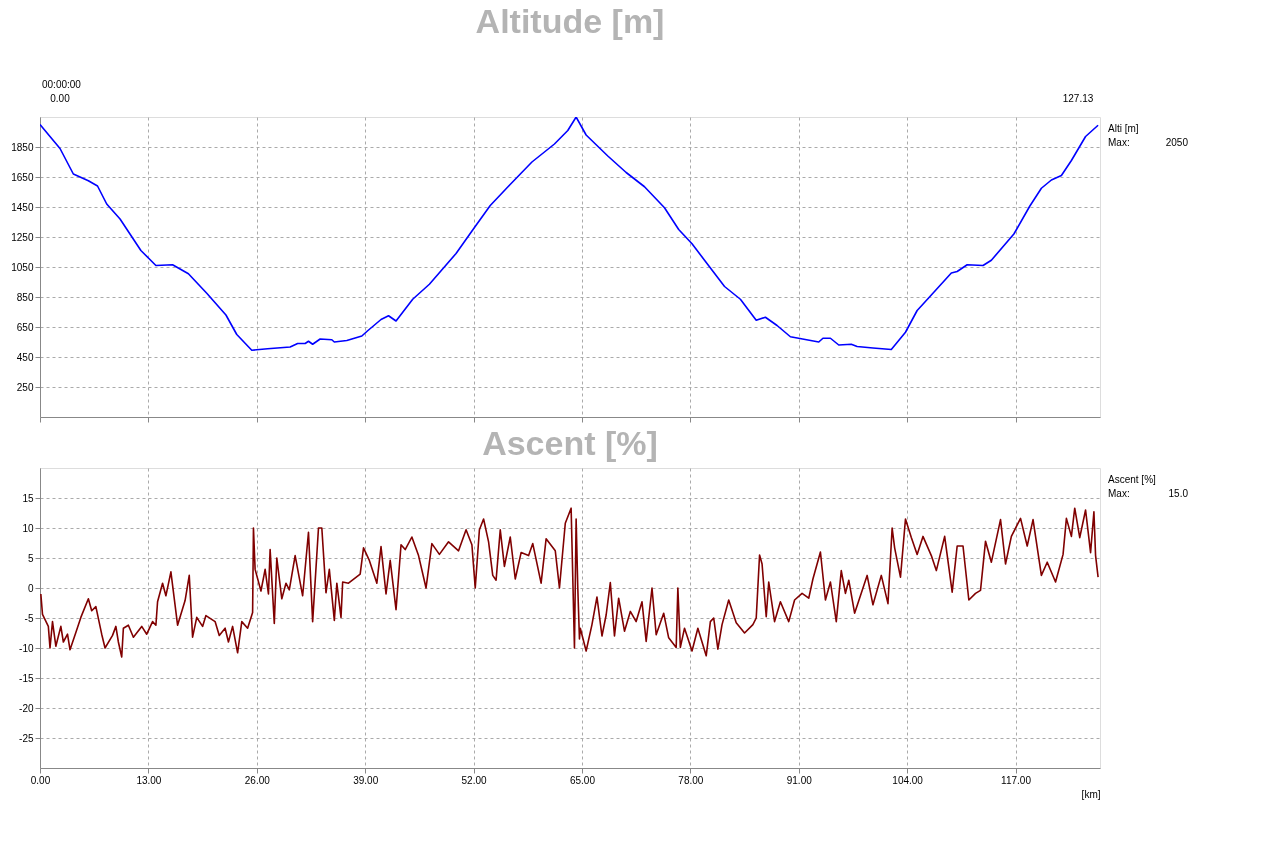  I want to click on x-tick-label: 52.00, so click(474, 780).